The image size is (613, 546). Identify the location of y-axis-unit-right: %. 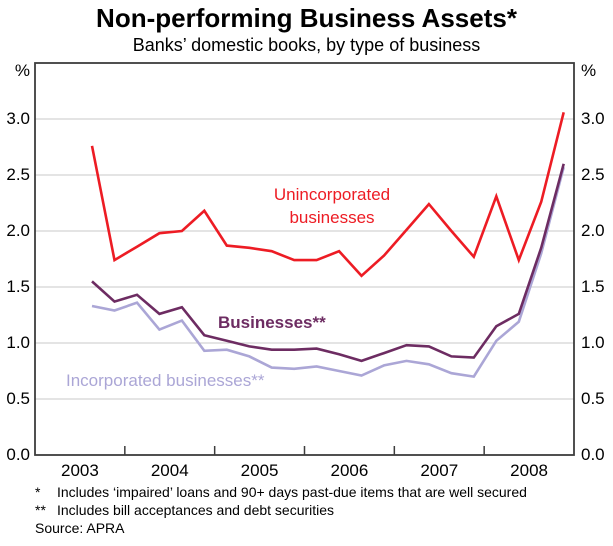
(589, 70).